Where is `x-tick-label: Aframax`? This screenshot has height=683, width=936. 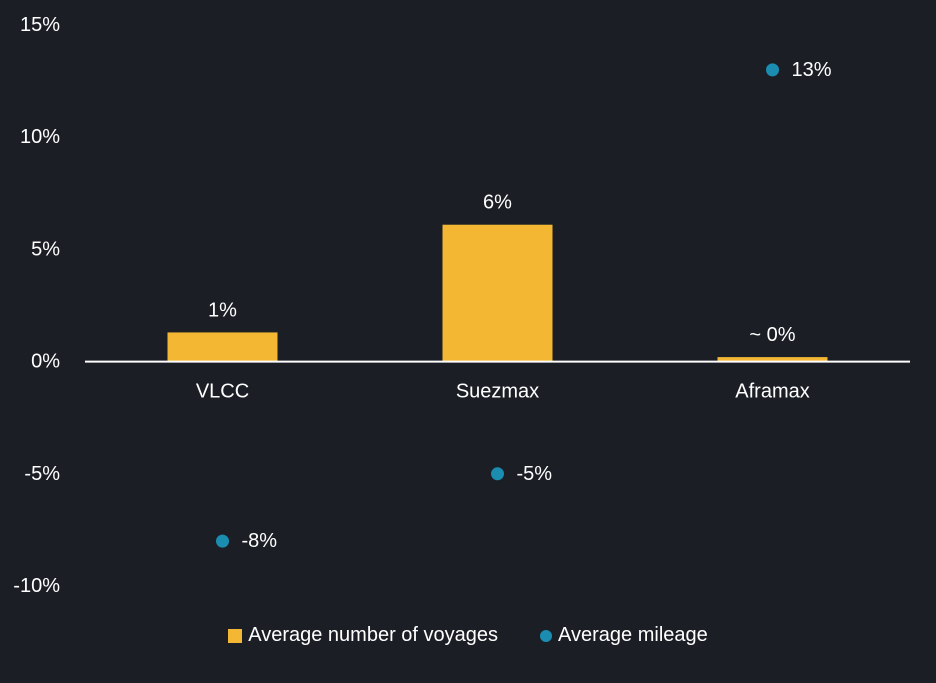 x-tick-label: Aframax is located at coordinates (772, 392).